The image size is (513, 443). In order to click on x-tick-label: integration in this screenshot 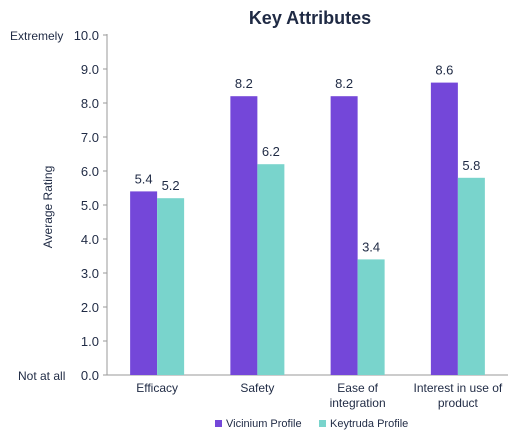, I will do `click(358, 403)`.